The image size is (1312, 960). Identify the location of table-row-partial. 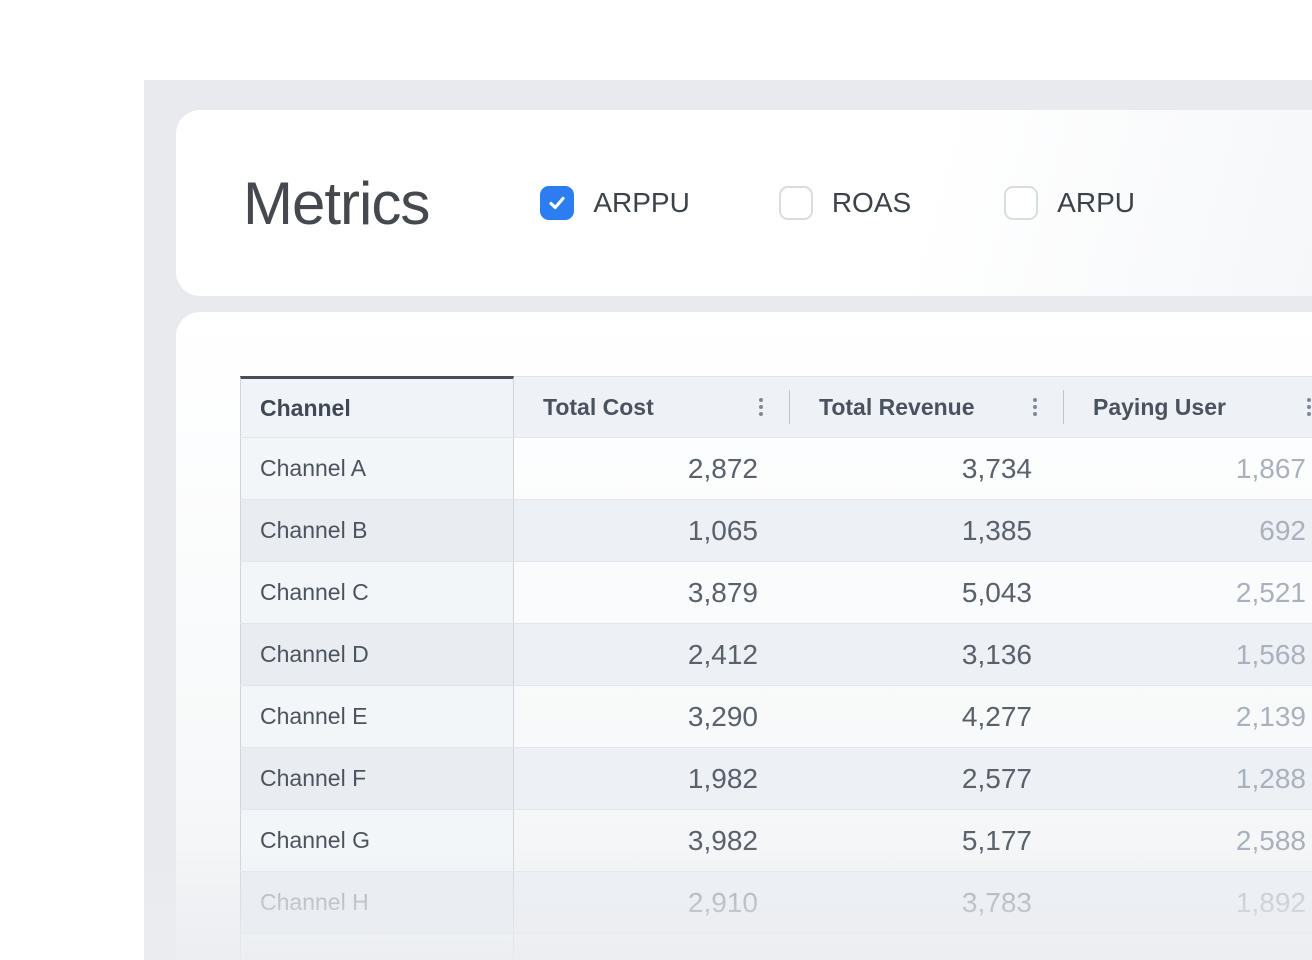
(776, 947).